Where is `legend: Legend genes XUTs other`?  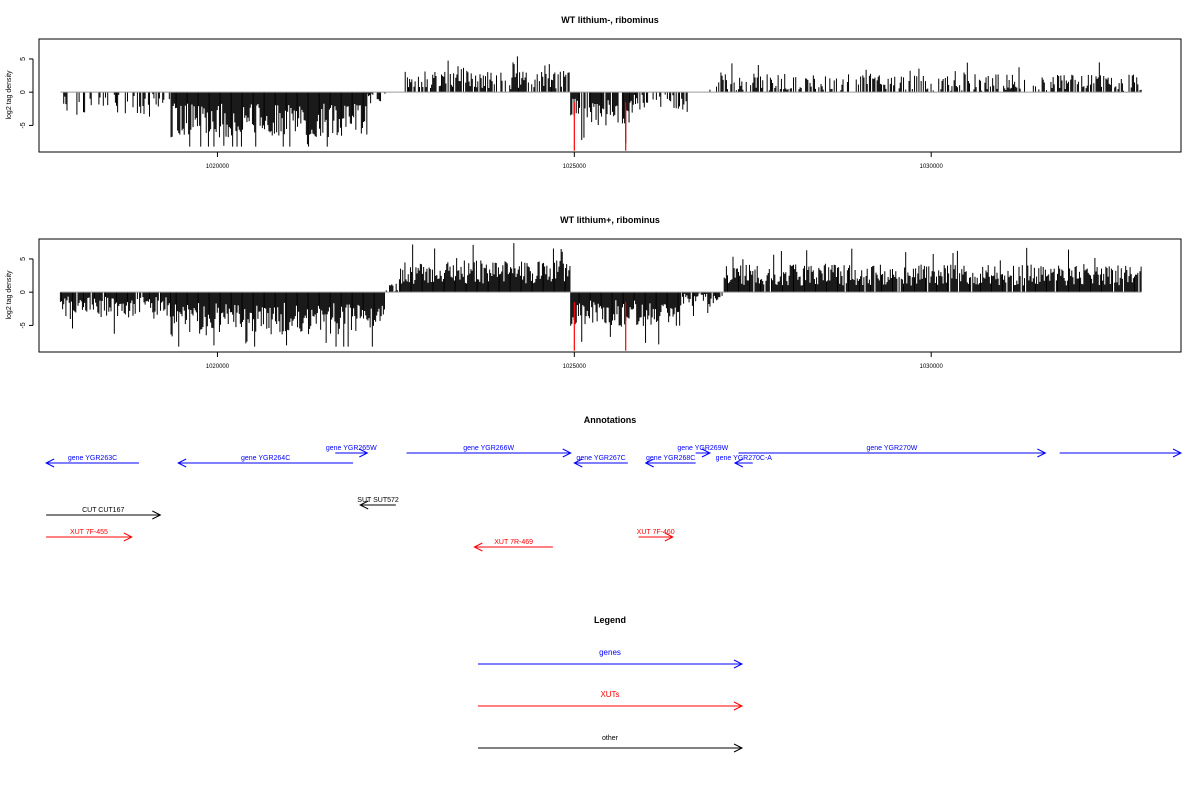 legend: Legend genes XUTs other is located at coordinates (611, 684).